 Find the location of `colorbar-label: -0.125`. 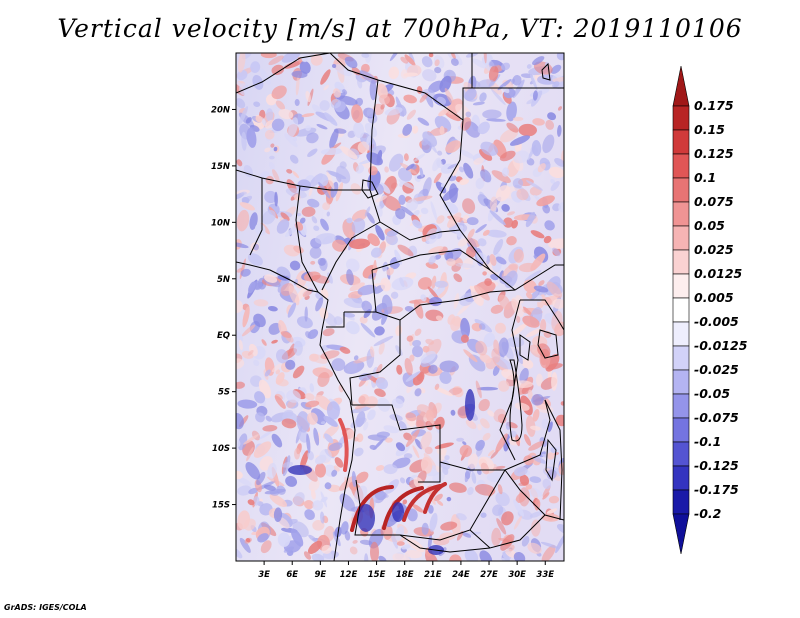

colorbar-label: -0.125 is located at coordinates (716, 465).